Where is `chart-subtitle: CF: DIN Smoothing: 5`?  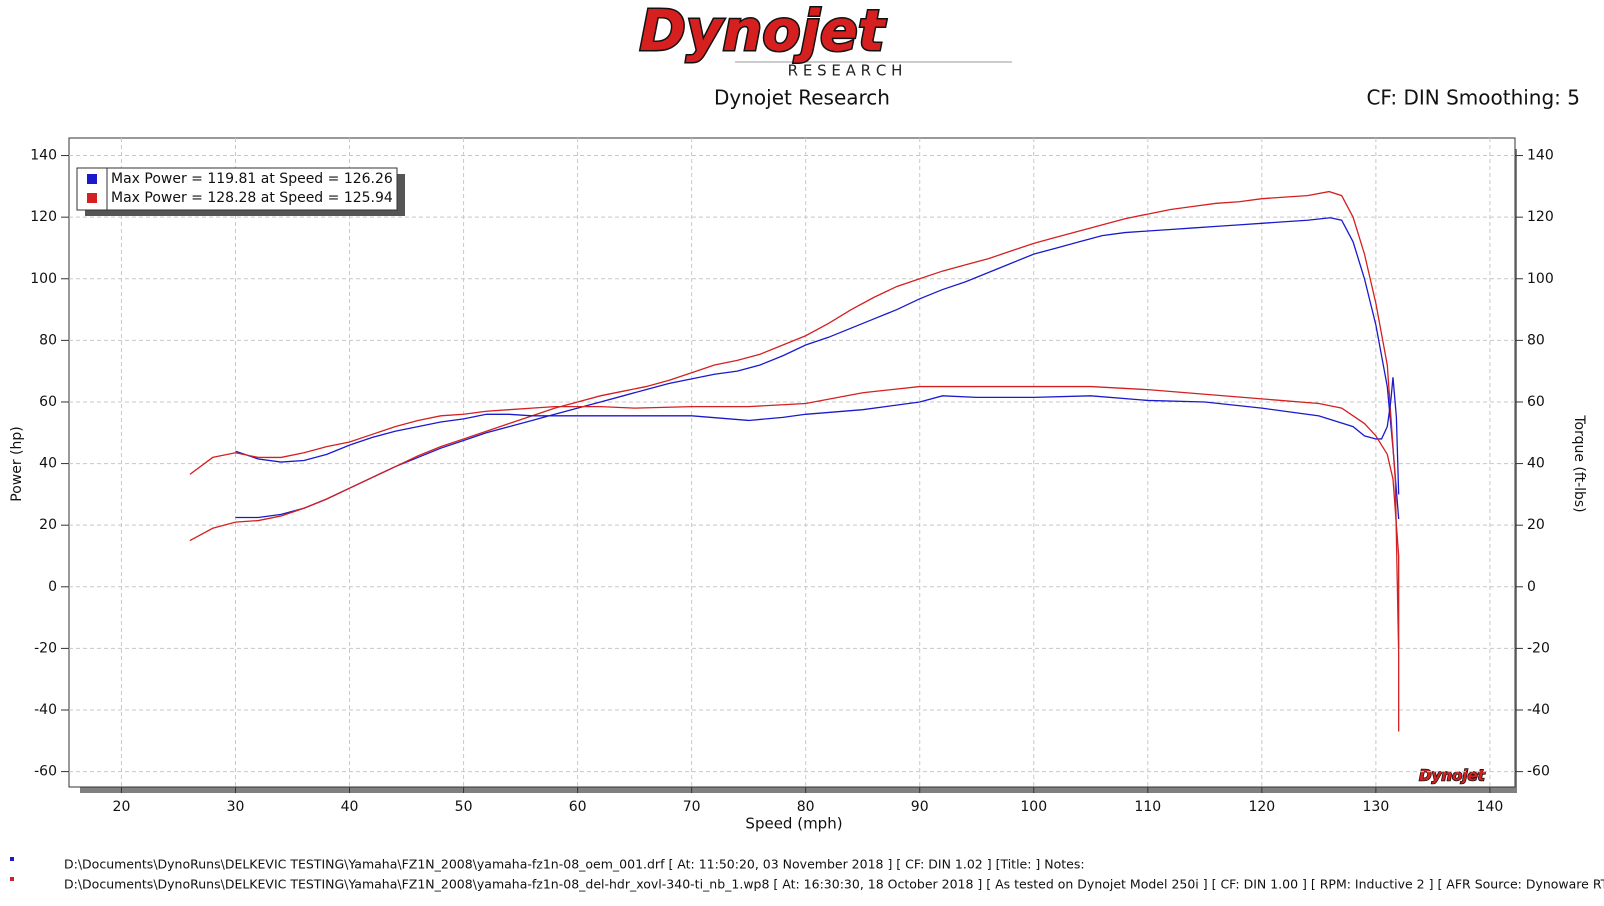 chart-subtitle: CF: DIN Smoothing: 5 is located at coordinates (1473, 98).